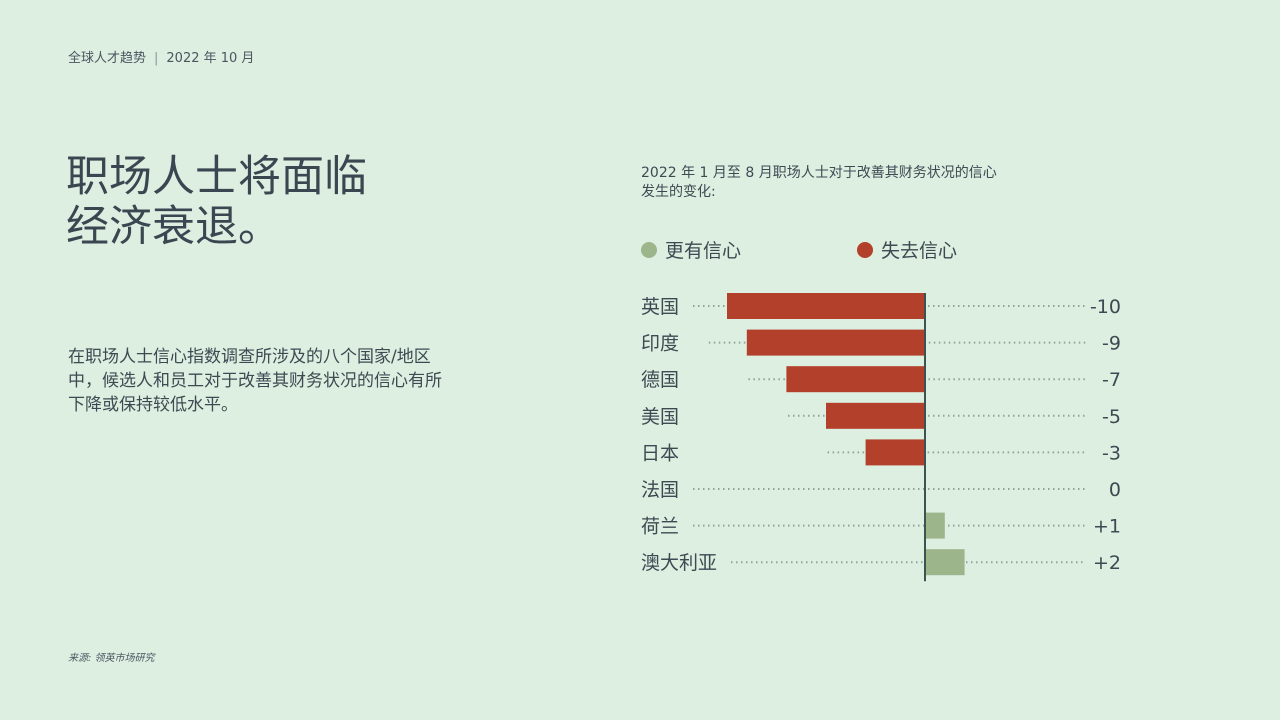 This screenshot has height=720, width=1280. I want to click on value-label: -10, so click(1105, 307).